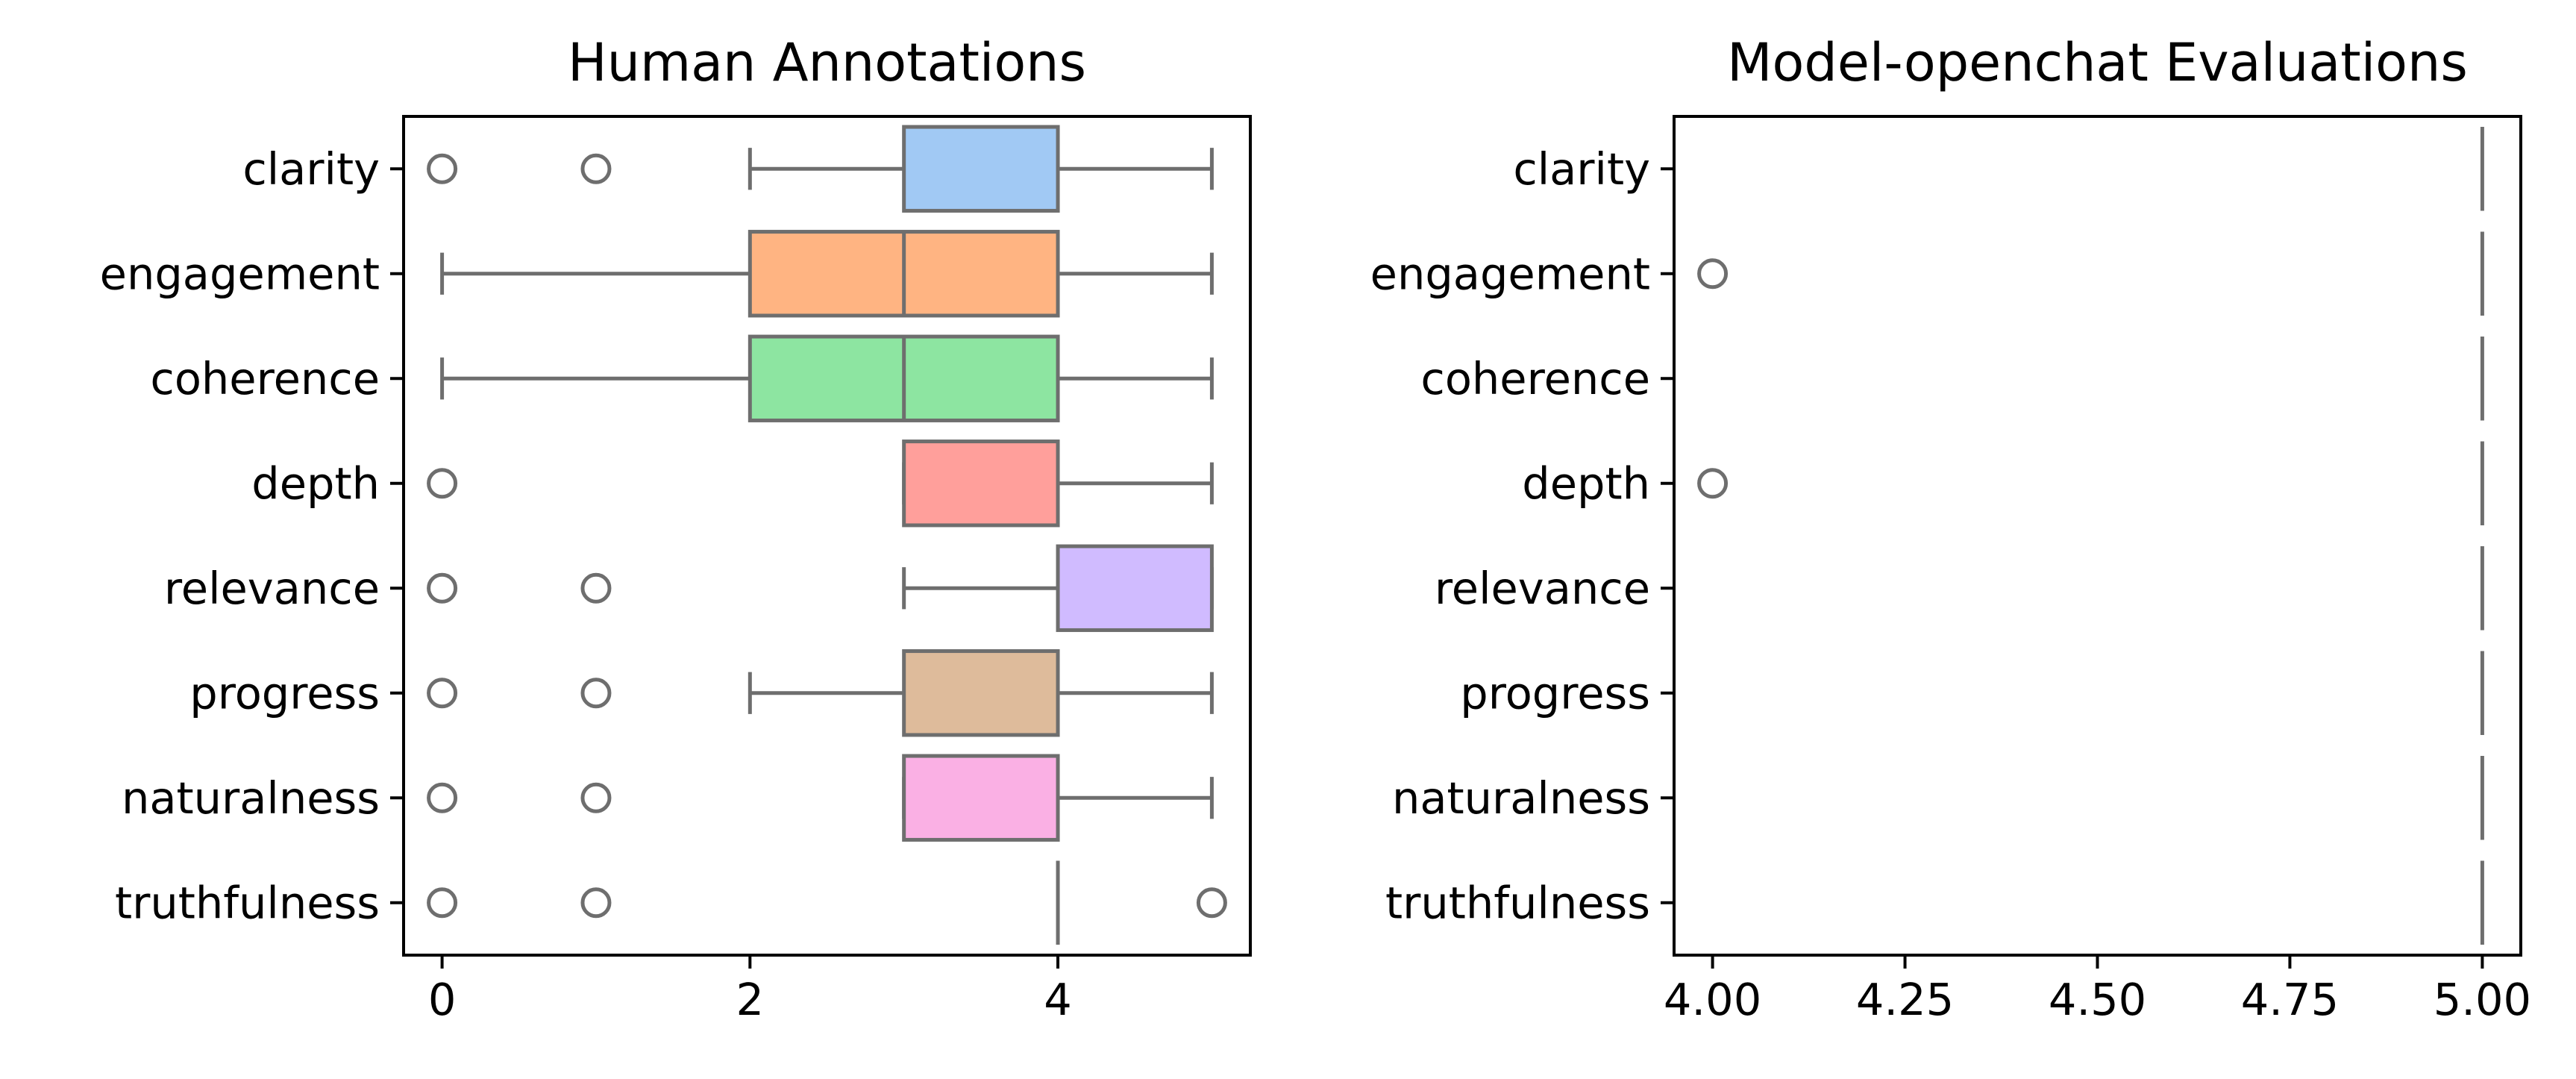  What do you see at coordinates (820, 588) in the screenshot?
I see `box-relevance` at bounding box center [820, 588].